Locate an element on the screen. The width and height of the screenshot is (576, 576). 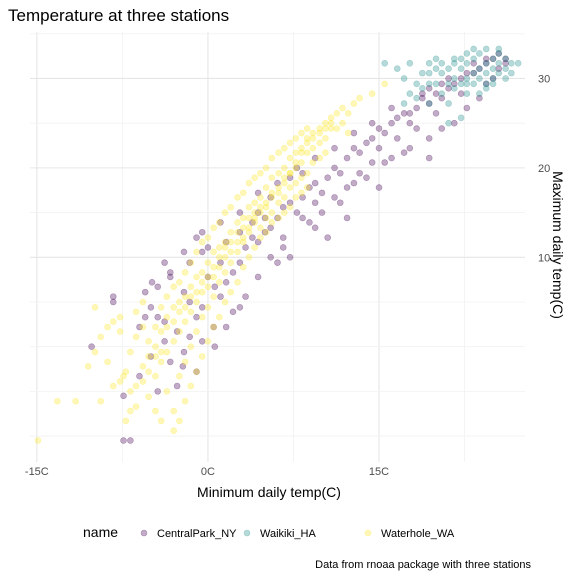
y-tick-label: 10 is located at coordinates (544, 258).